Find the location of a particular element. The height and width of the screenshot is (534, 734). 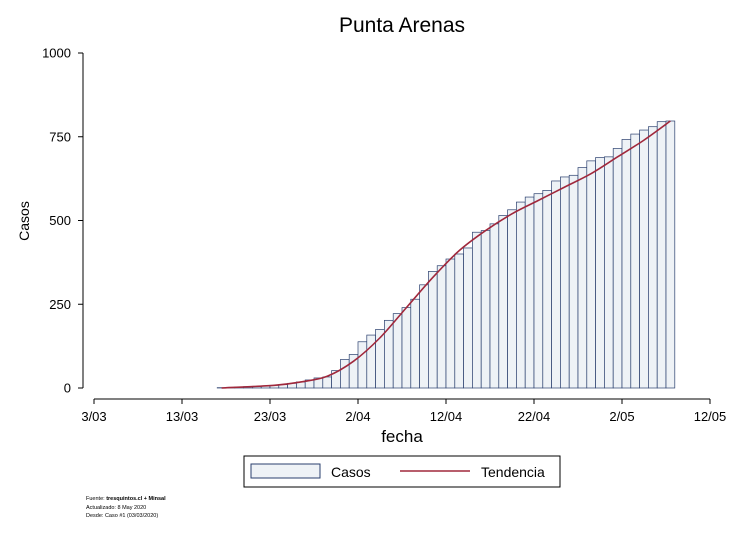

x-tick-label: 2/05 is located at coordinates (621, 416).